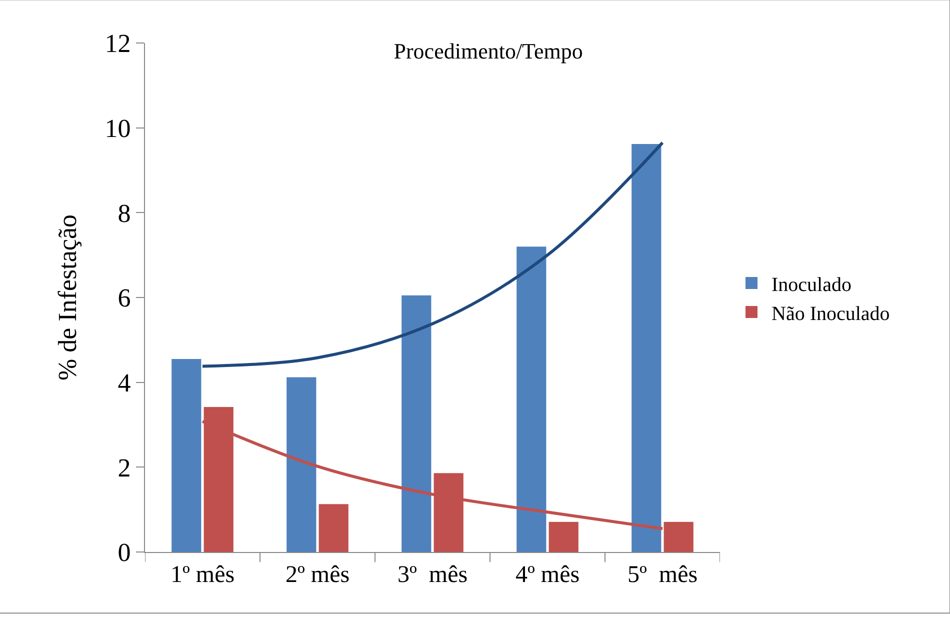 The image size is (950, 617). What do you see at coordinates (432, 575) in the screenshot?
I see `x-tick-label: 3º mês` at bounding box center [432, 575].